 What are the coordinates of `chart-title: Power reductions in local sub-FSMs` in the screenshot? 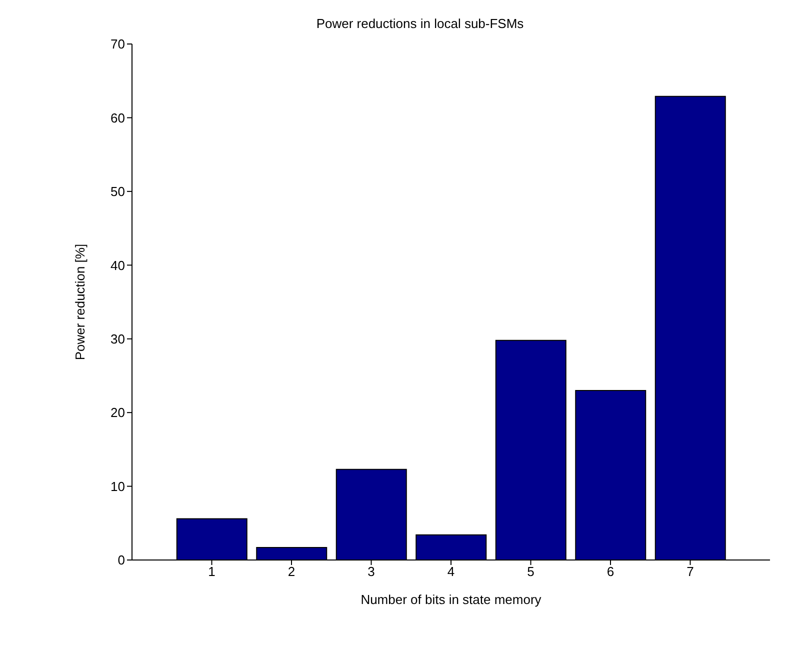 It's located at (420, 23).